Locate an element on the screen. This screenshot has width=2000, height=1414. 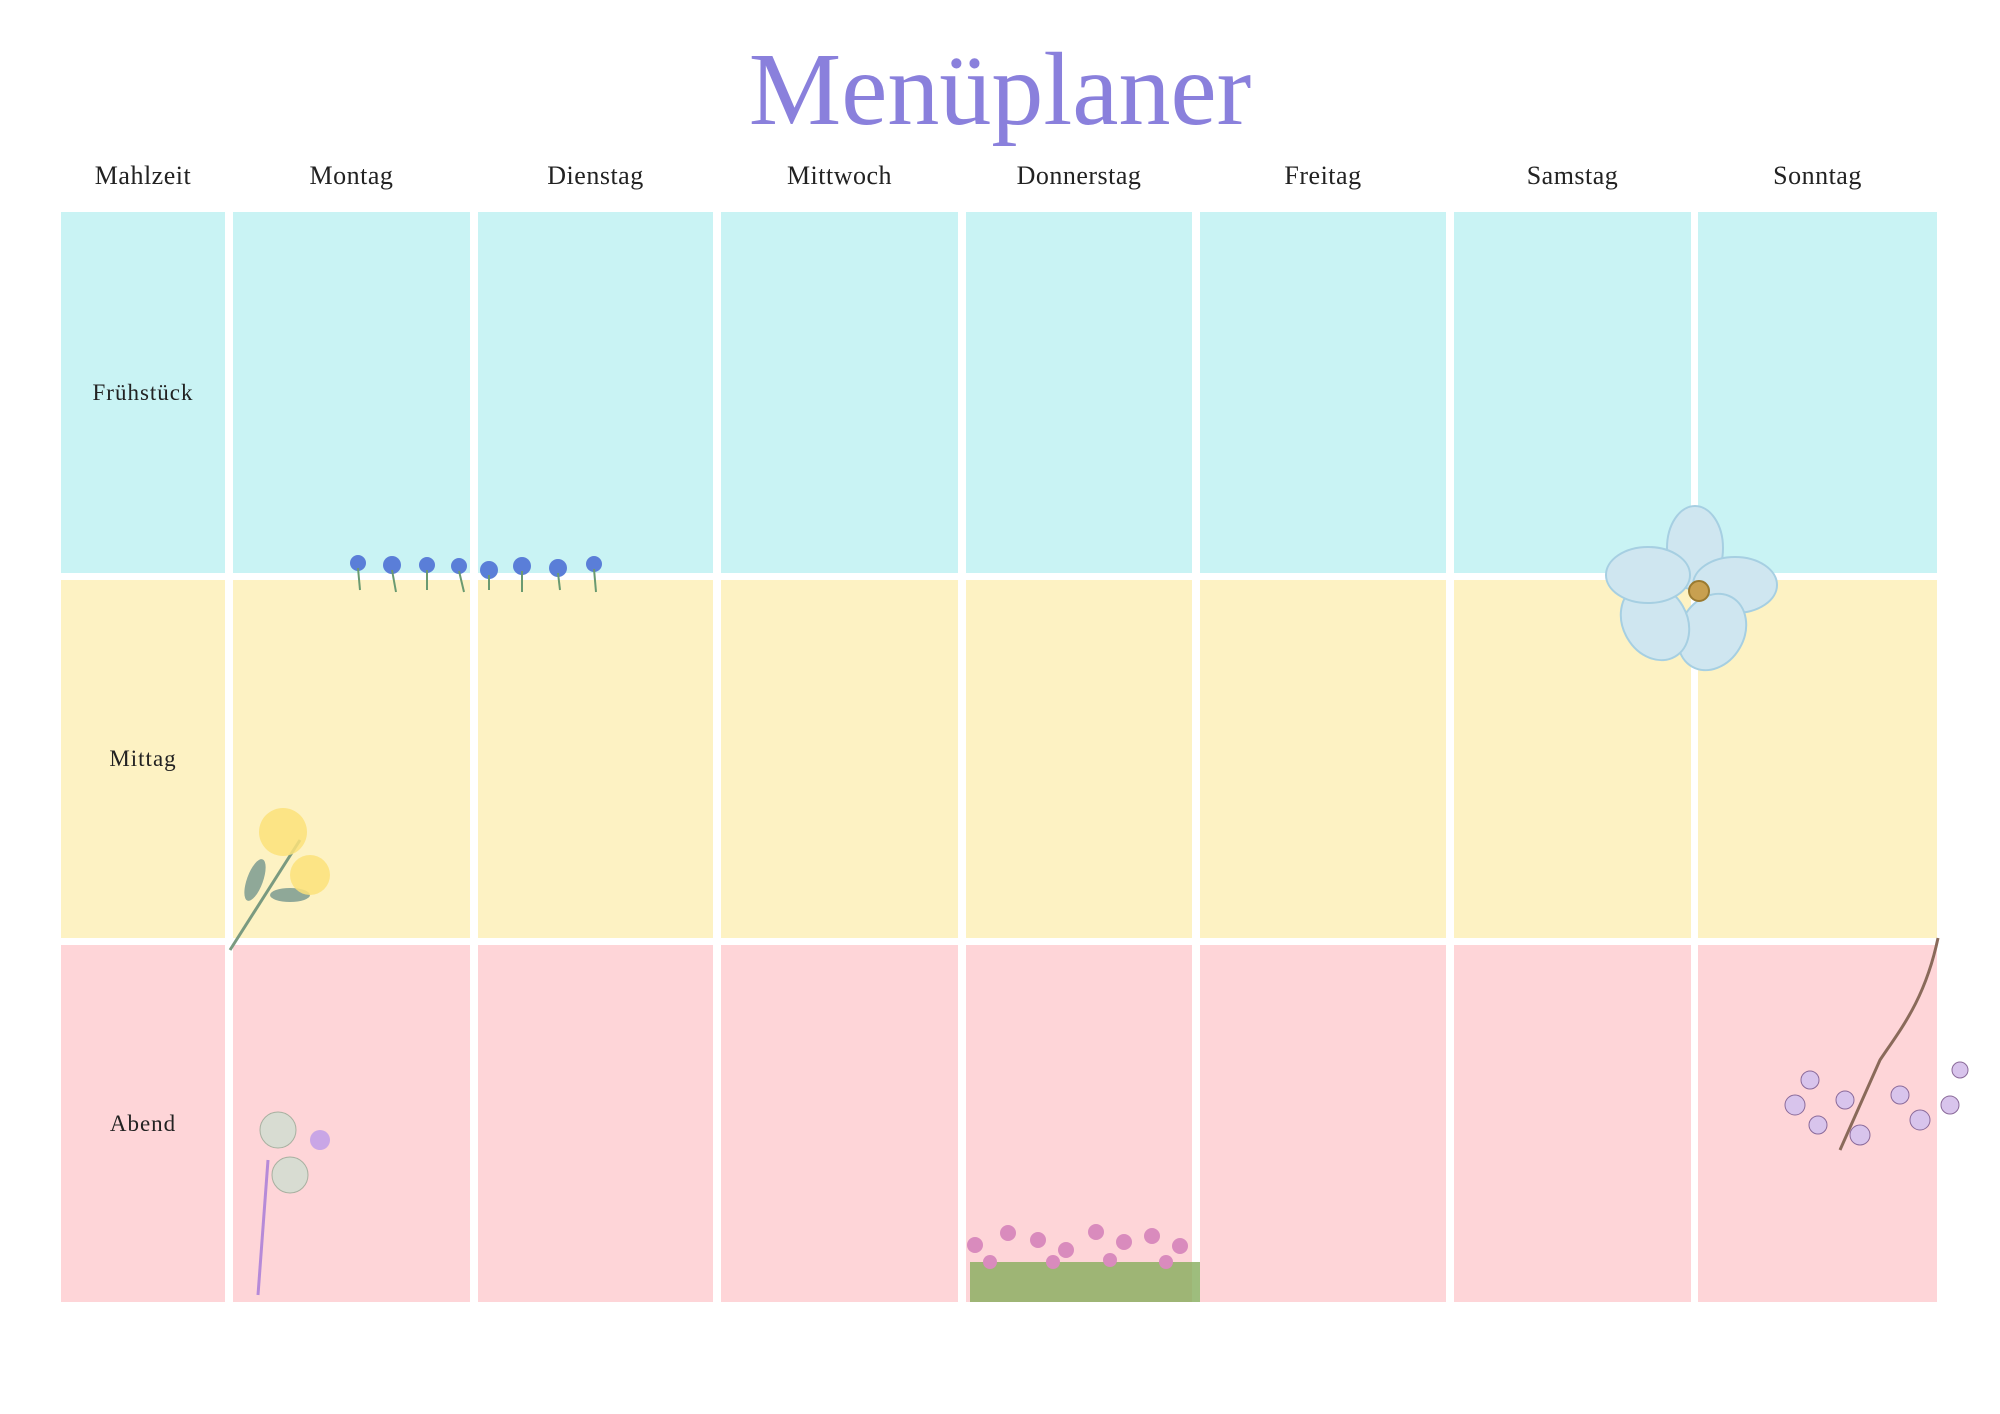
row-label: Mittag is located at coordinates (143, 759).